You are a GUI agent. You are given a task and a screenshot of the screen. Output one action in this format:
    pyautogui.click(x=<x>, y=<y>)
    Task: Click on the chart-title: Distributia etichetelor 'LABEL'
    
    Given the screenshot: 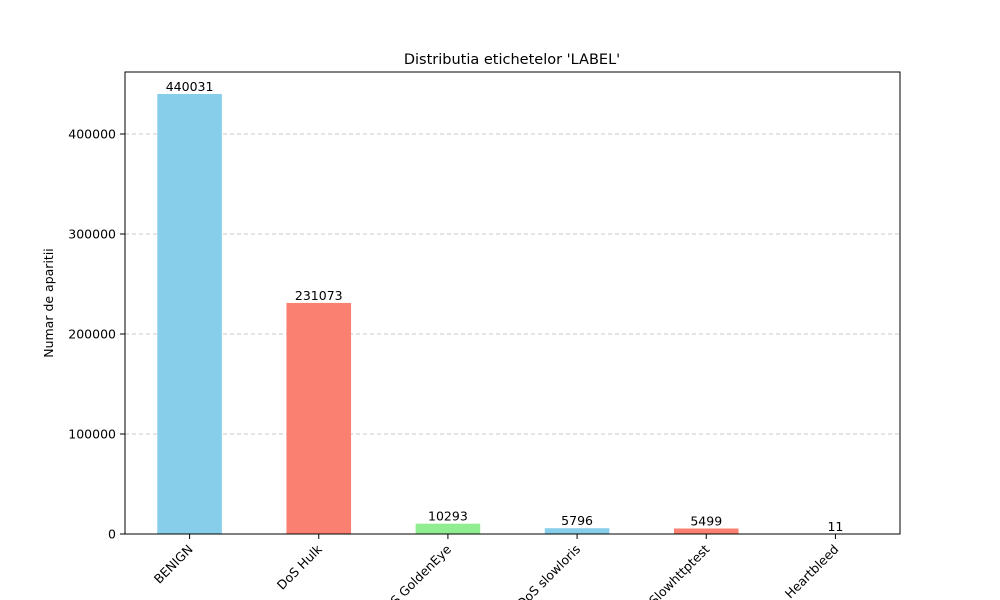 What is the action you would take?
    pyautogui.click(x=512, y=60)
    